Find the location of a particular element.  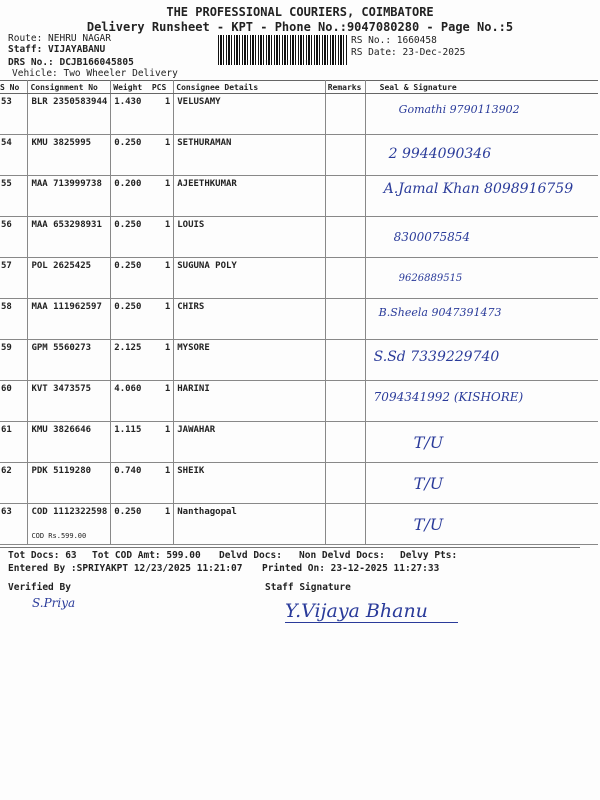

drs-no: DRS No.: DCJB166045805 is located at coordinates (71, 62).